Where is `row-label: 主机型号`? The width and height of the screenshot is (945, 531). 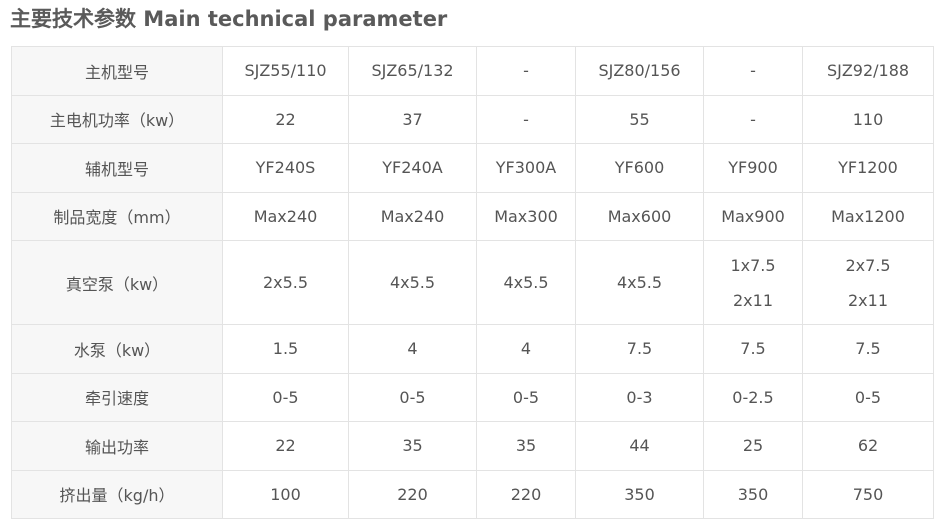 row-label: 主机型号 is located at coordinates (117, 71).